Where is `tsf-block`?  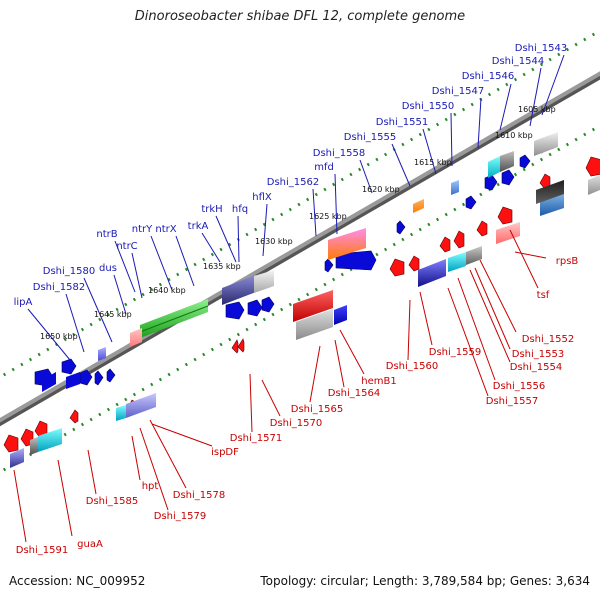
tsf-block is located at coordinates (508, 233).